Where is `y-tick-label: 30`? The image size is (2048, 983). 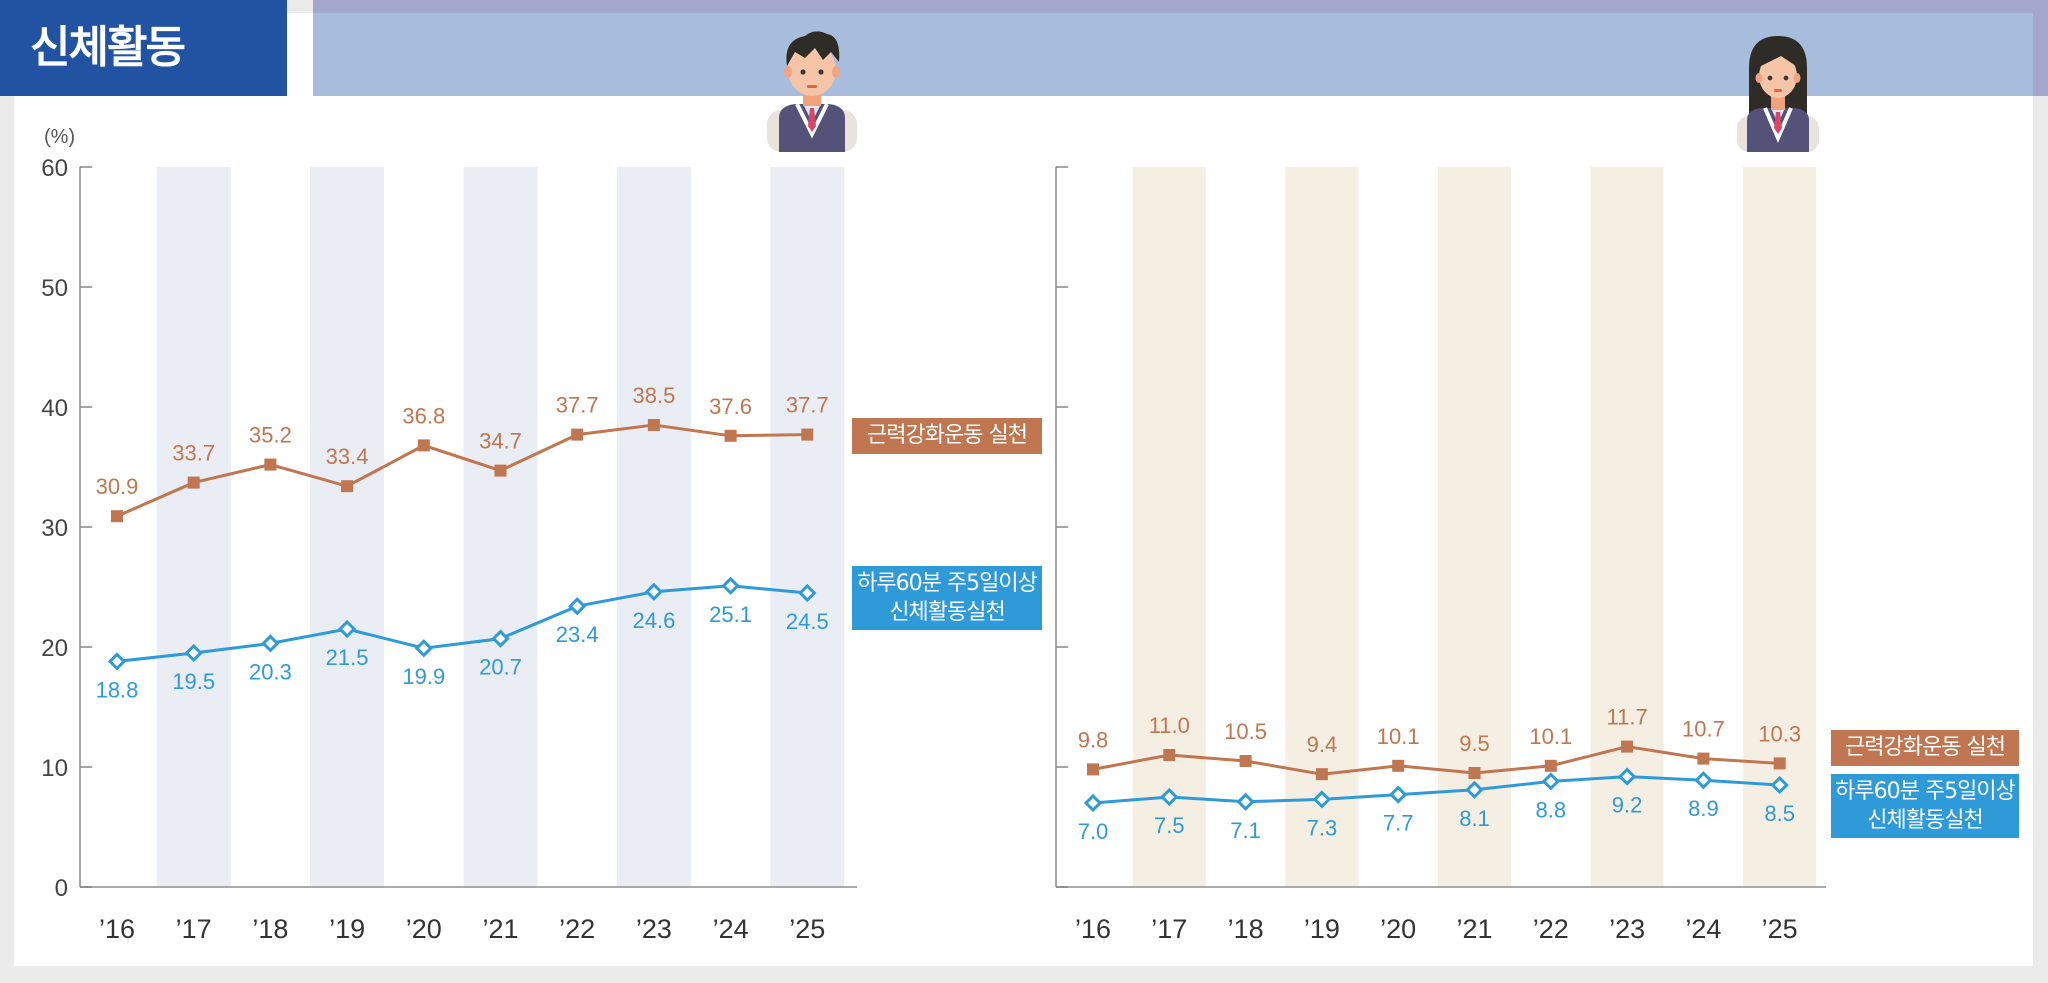 y-tick-label: 30 is located at coordinates (54, 528).